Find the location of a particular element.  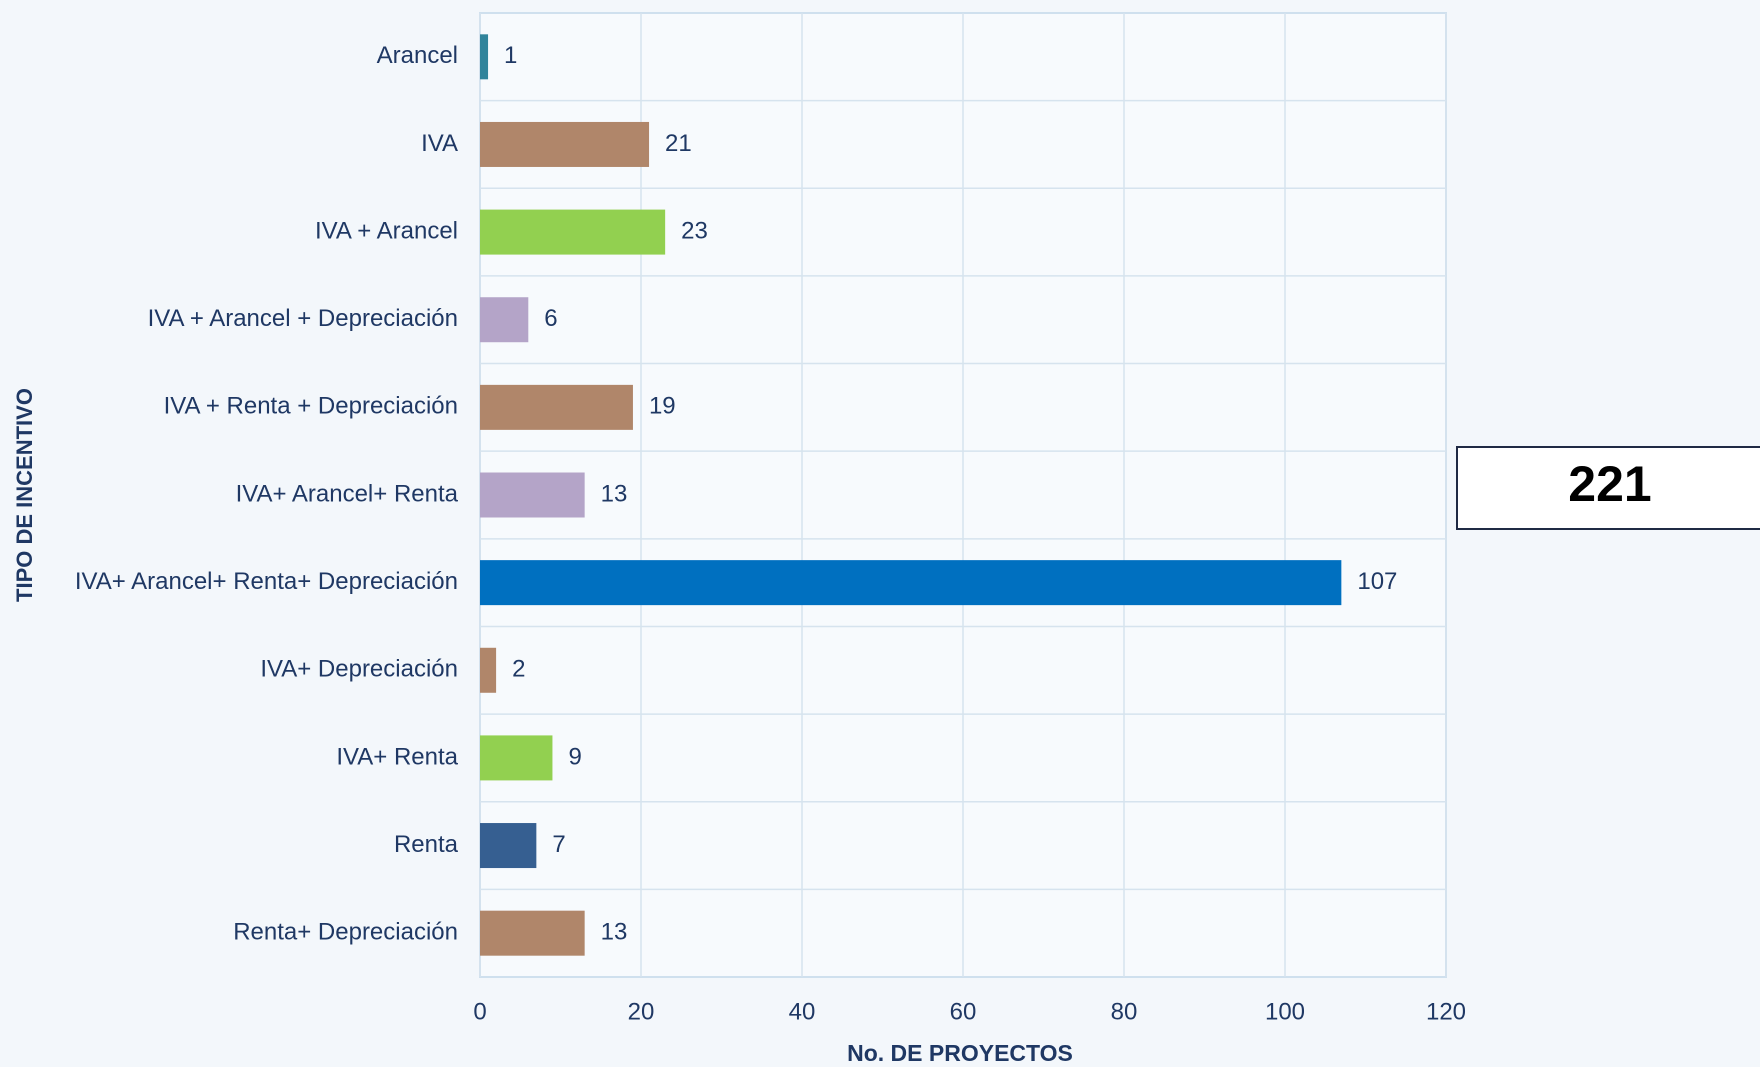

data-label: 6 is located at coordinates (550, 318).